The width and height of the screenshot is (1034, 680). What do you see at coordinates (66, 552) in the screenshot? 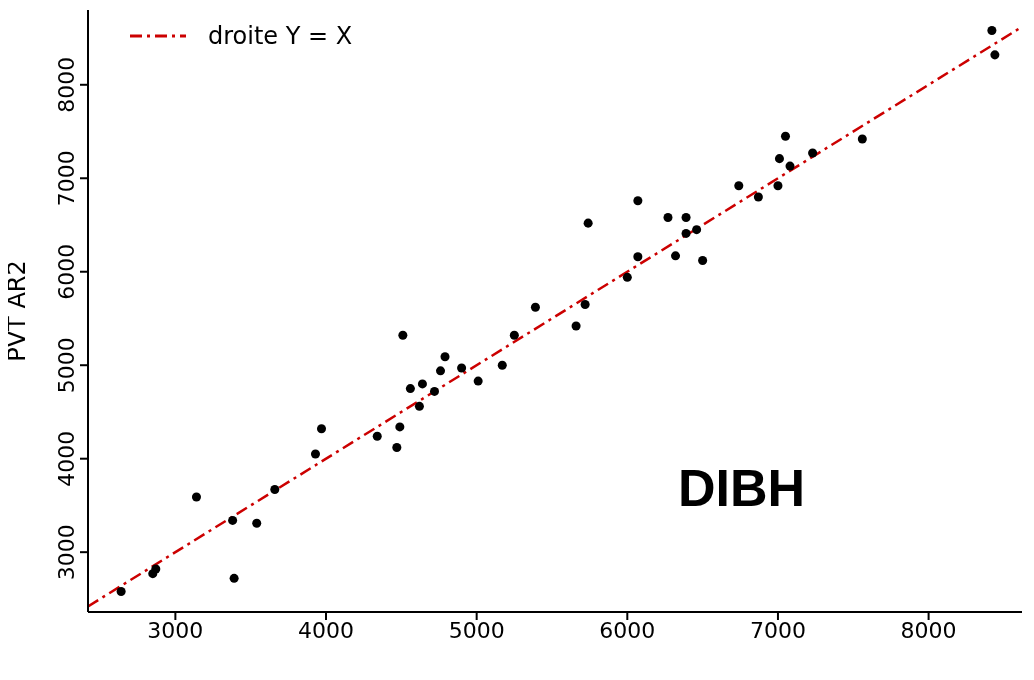
I see `y-tick-label: 3000` at bounding box center [66, 552].